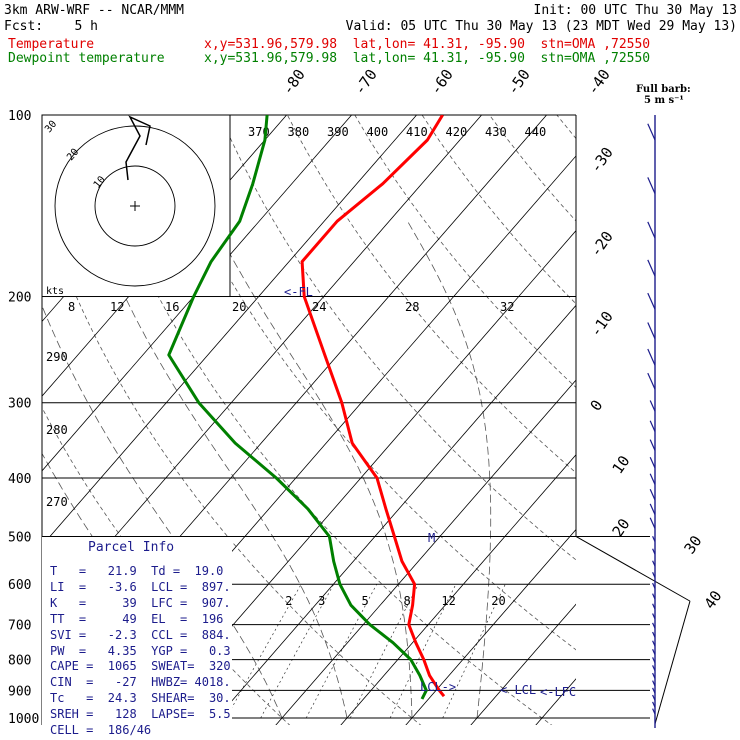  Describe the element at coordinates (71, 307) in the screenshot. I see `speed-label: 8` at that location.